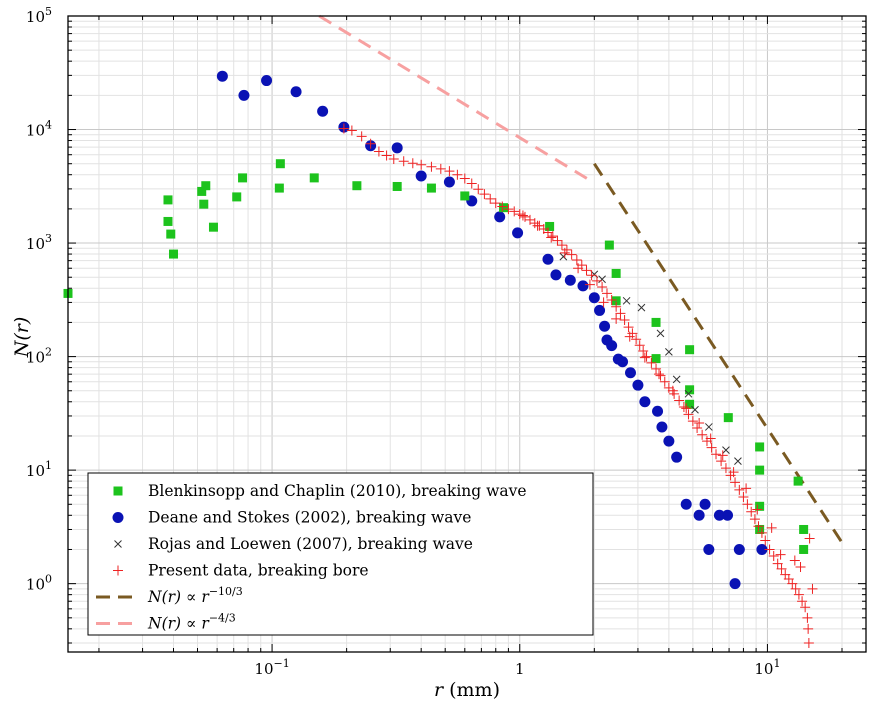 This screenshot has width=871, height=706. What do you see at coordinates (118, 491) in the screenshot?
I see `legend-marker-square` at bounding box center [118, 491].